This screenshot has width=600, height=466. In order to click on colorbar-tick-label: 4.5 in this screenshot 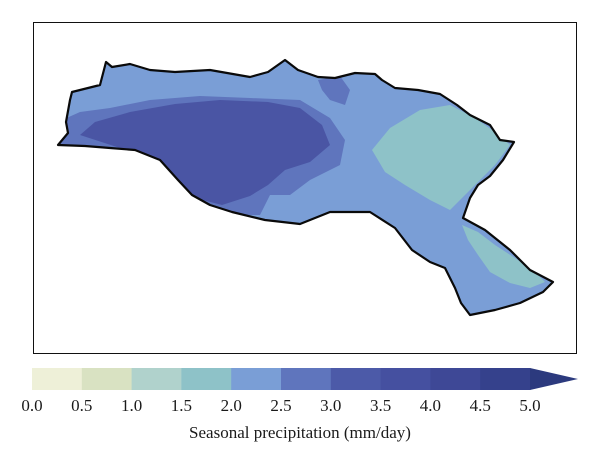, I will do `click(480, 405)`.